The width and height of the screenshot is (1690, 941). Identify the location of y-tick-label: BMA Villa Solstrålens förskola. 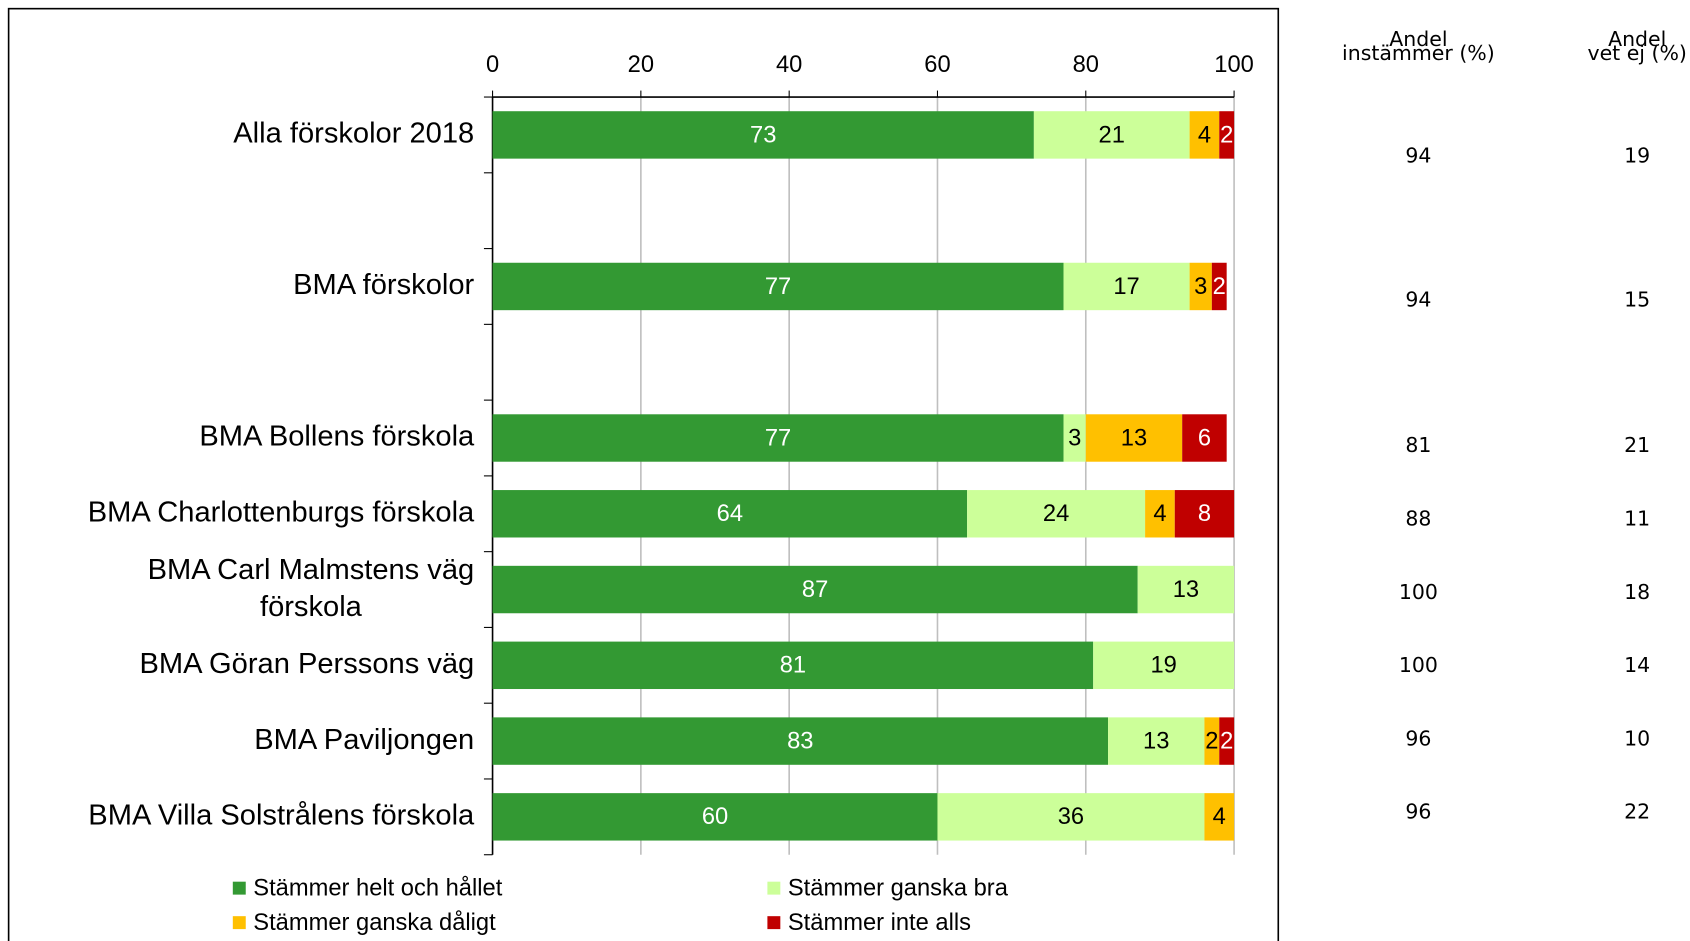
(281, 816).